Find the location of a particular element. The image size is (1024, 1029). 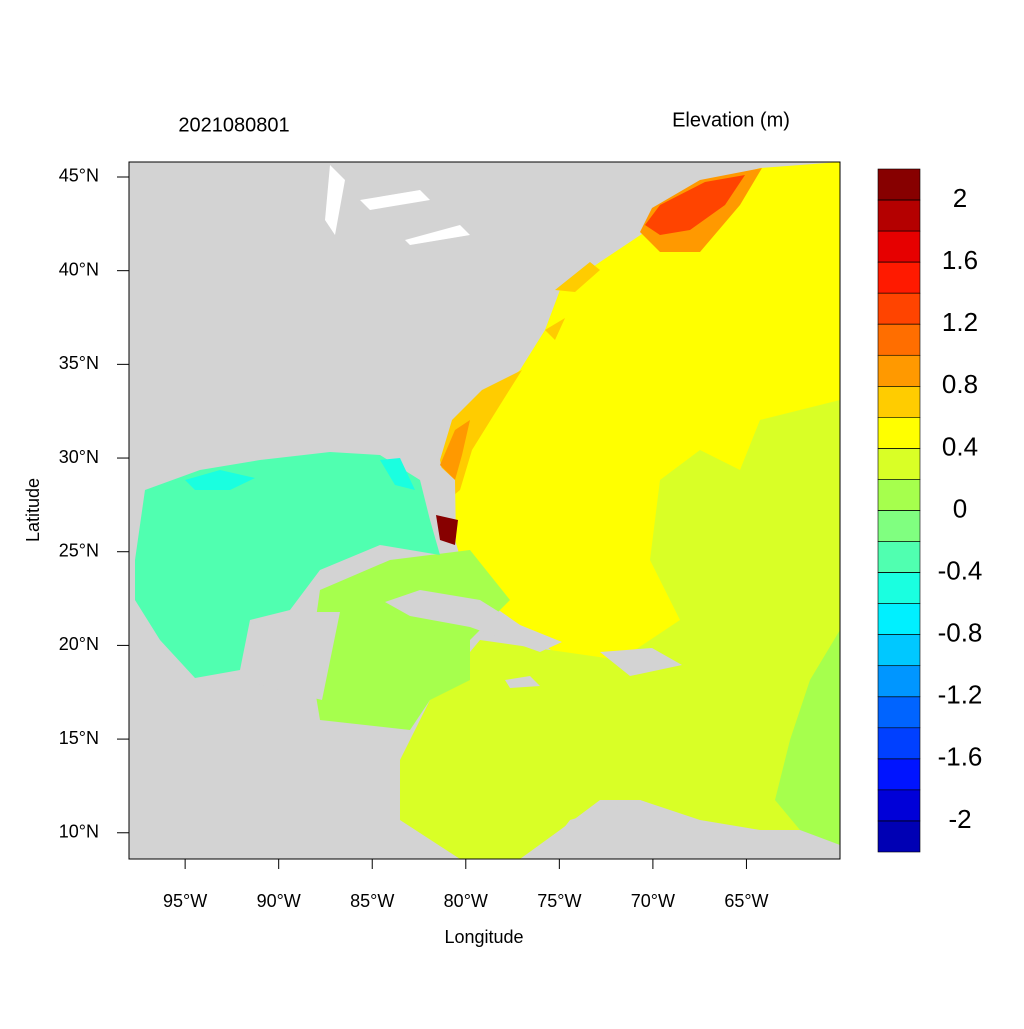

colorbar-label: 1.2 is located at coordinates (960, 322).